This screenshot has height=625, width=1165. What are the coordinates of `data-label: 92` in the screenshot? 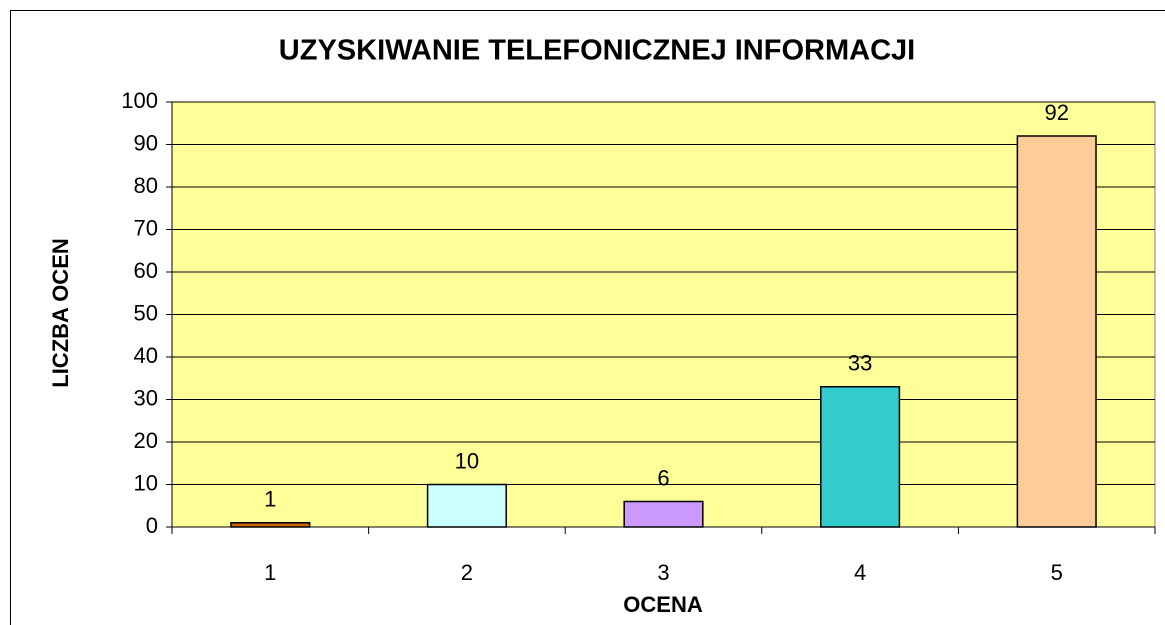 It's located at (1056, 112).